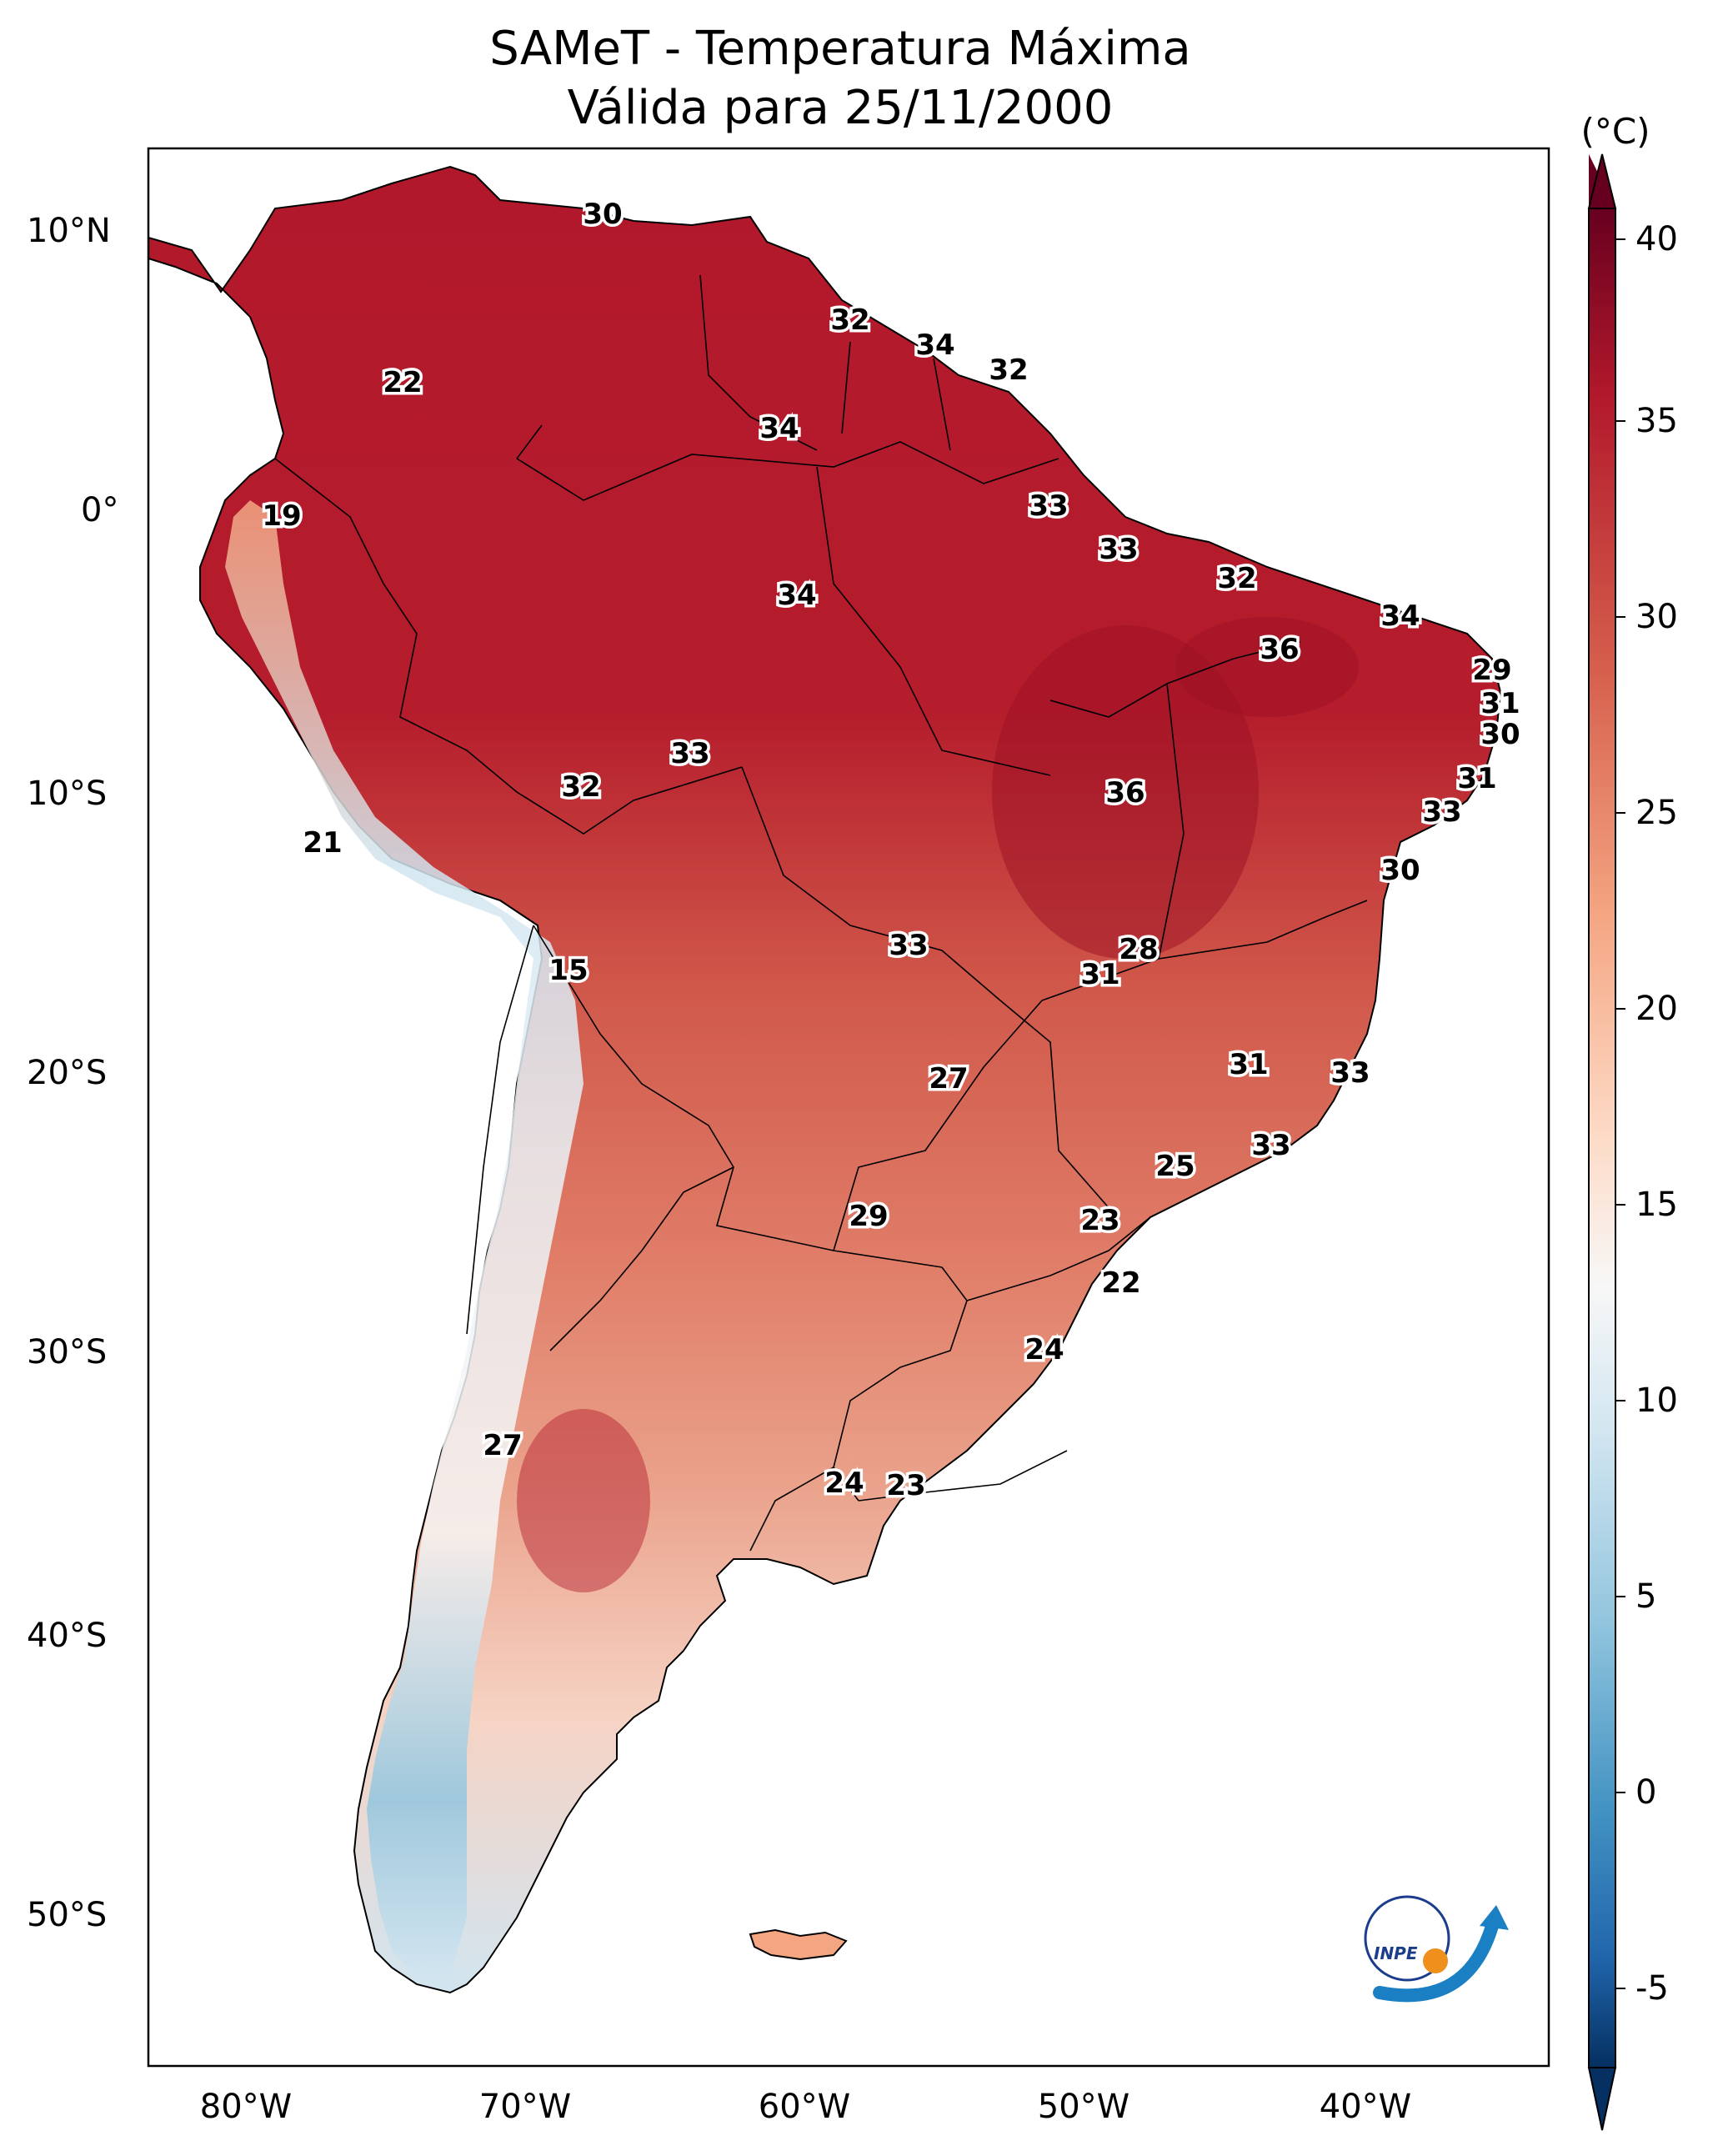  Describe the element at coordinates (1615, 131) in the screenshot. I see `colorbar-unit: (°C)` at that location.